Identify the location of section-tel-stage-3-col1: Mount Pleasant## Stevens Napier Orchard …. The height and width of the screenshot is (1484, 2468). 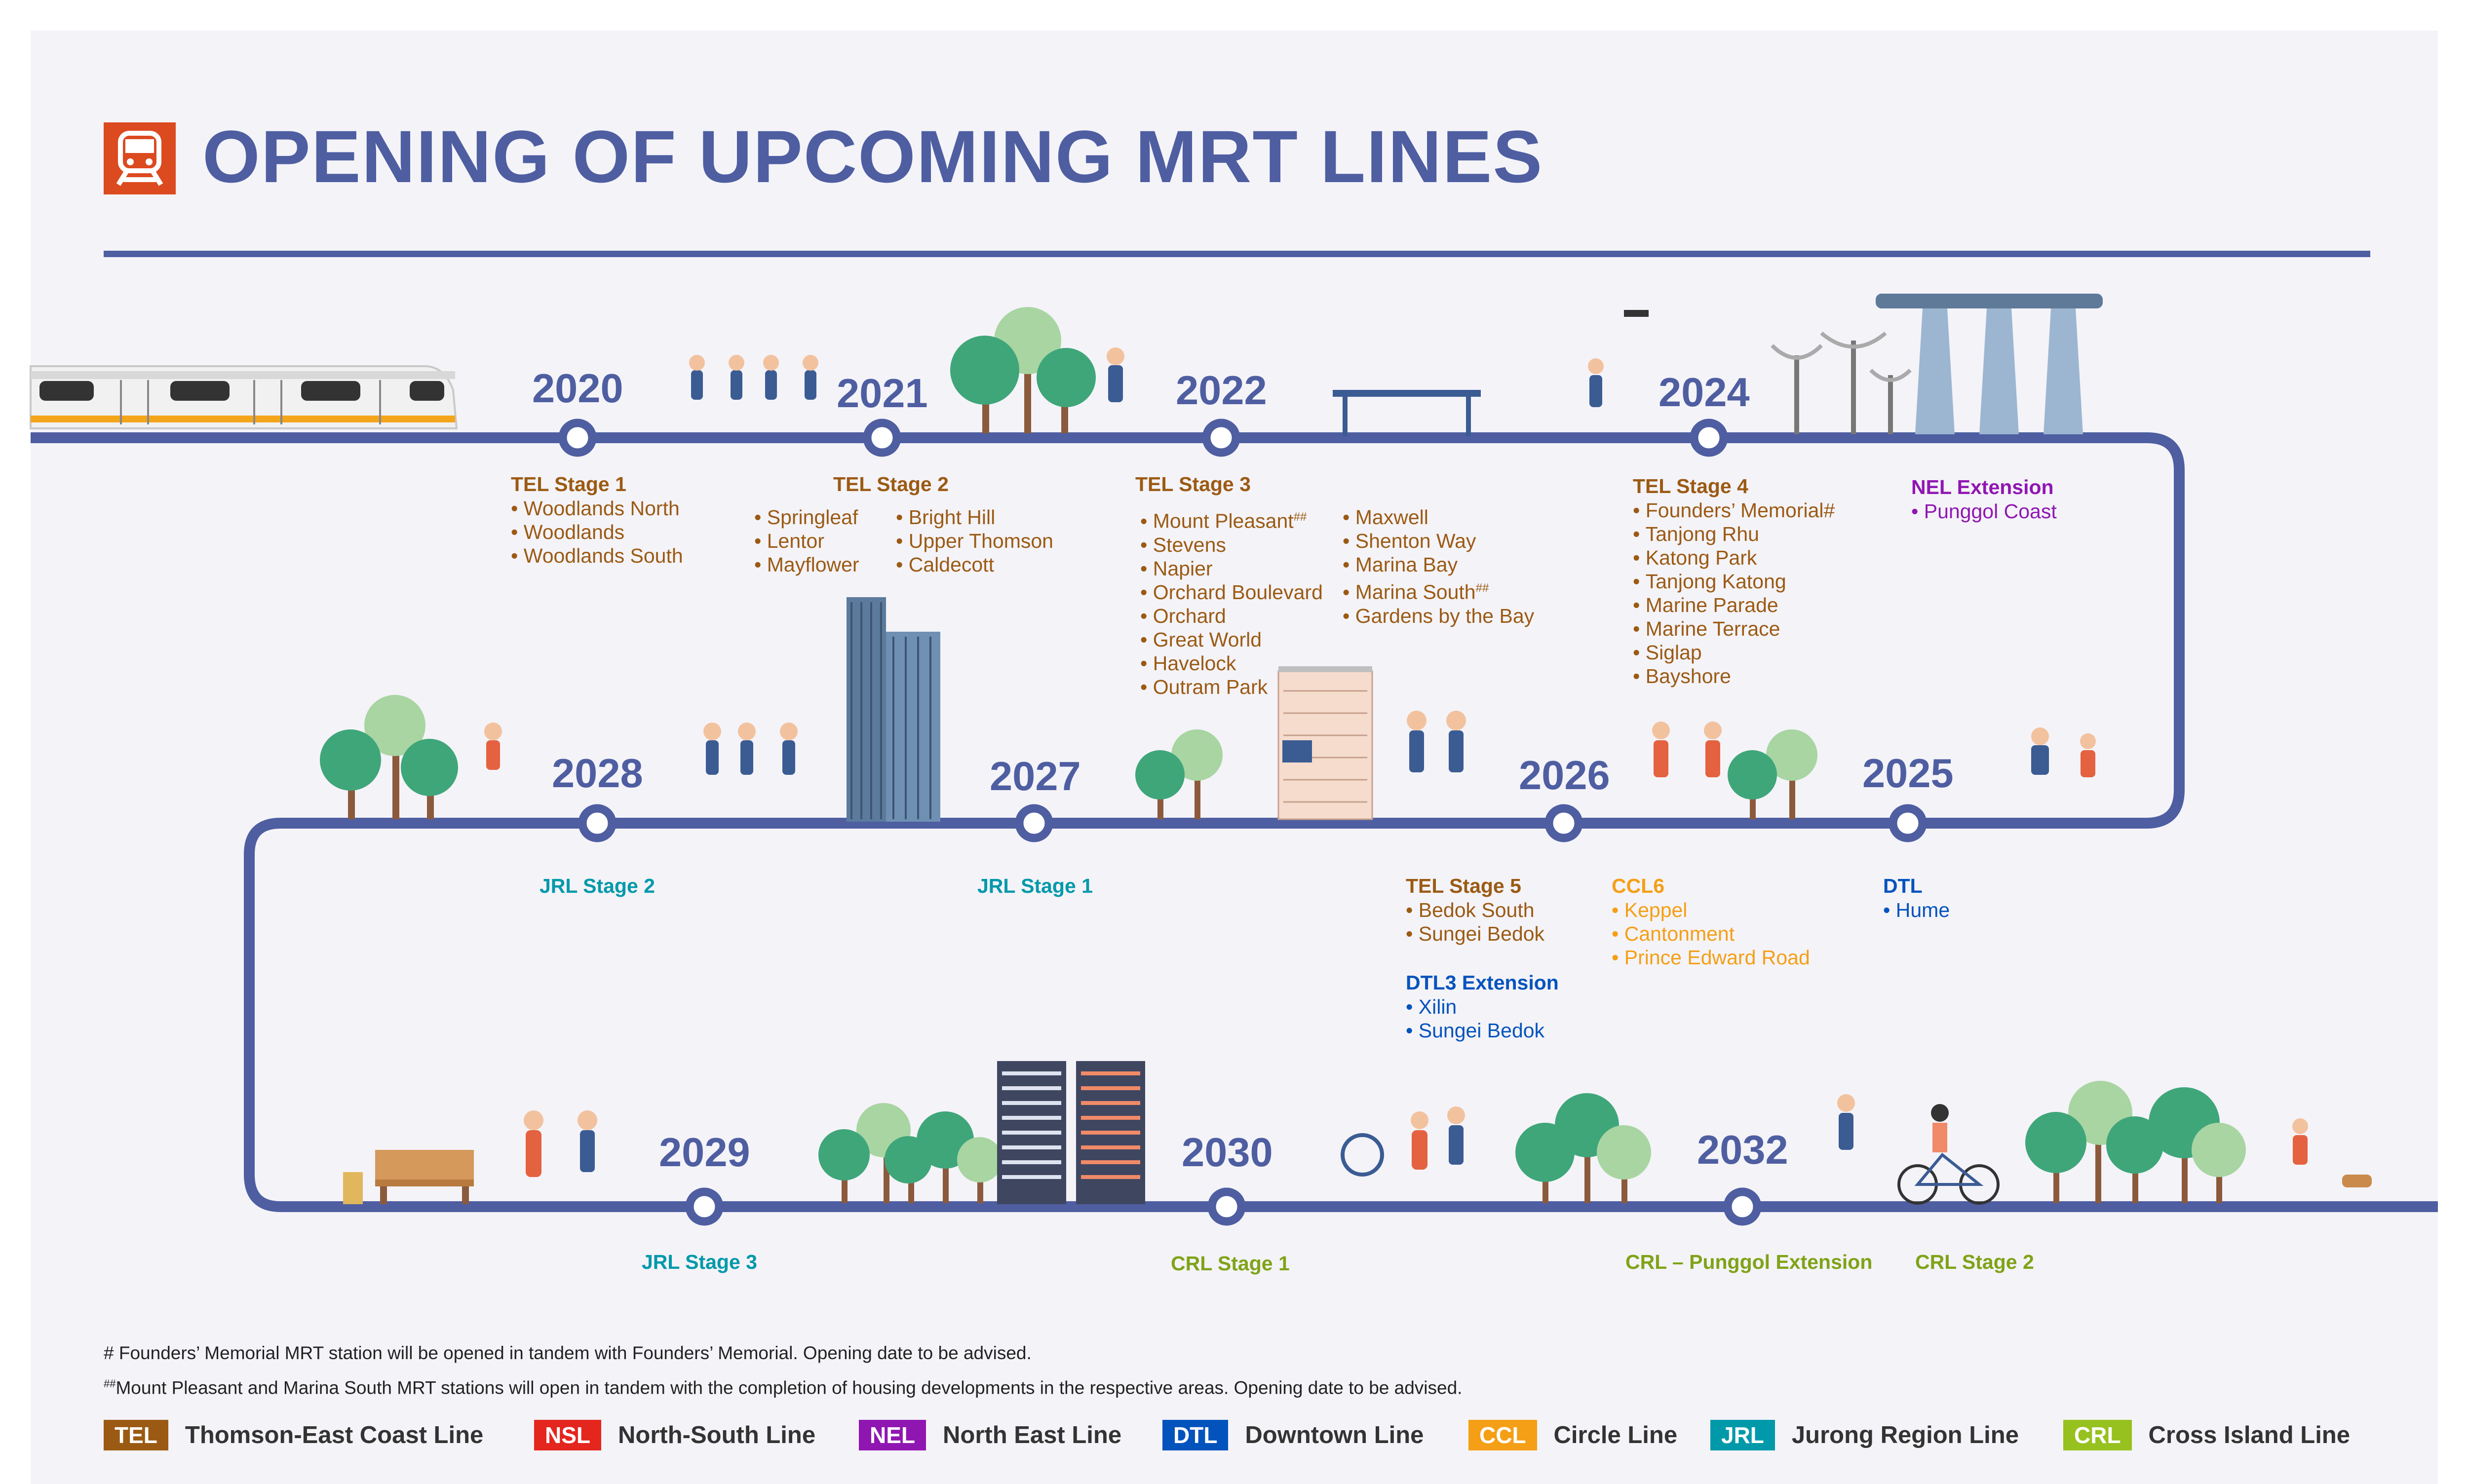
(1231, 602).